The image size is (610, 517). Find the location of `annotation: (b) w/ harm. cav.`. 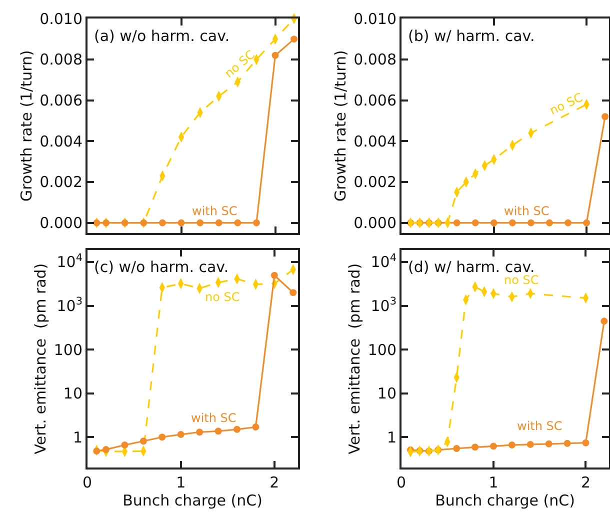

annotation: (b) w/ harm. cav. is located at coordinates (471, 36).